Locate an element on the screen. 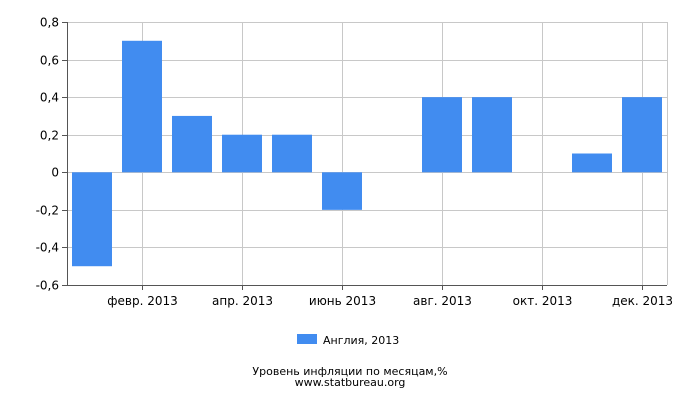 The image size is (700, 400). legend-swatch is located at coordinates (307, 339).